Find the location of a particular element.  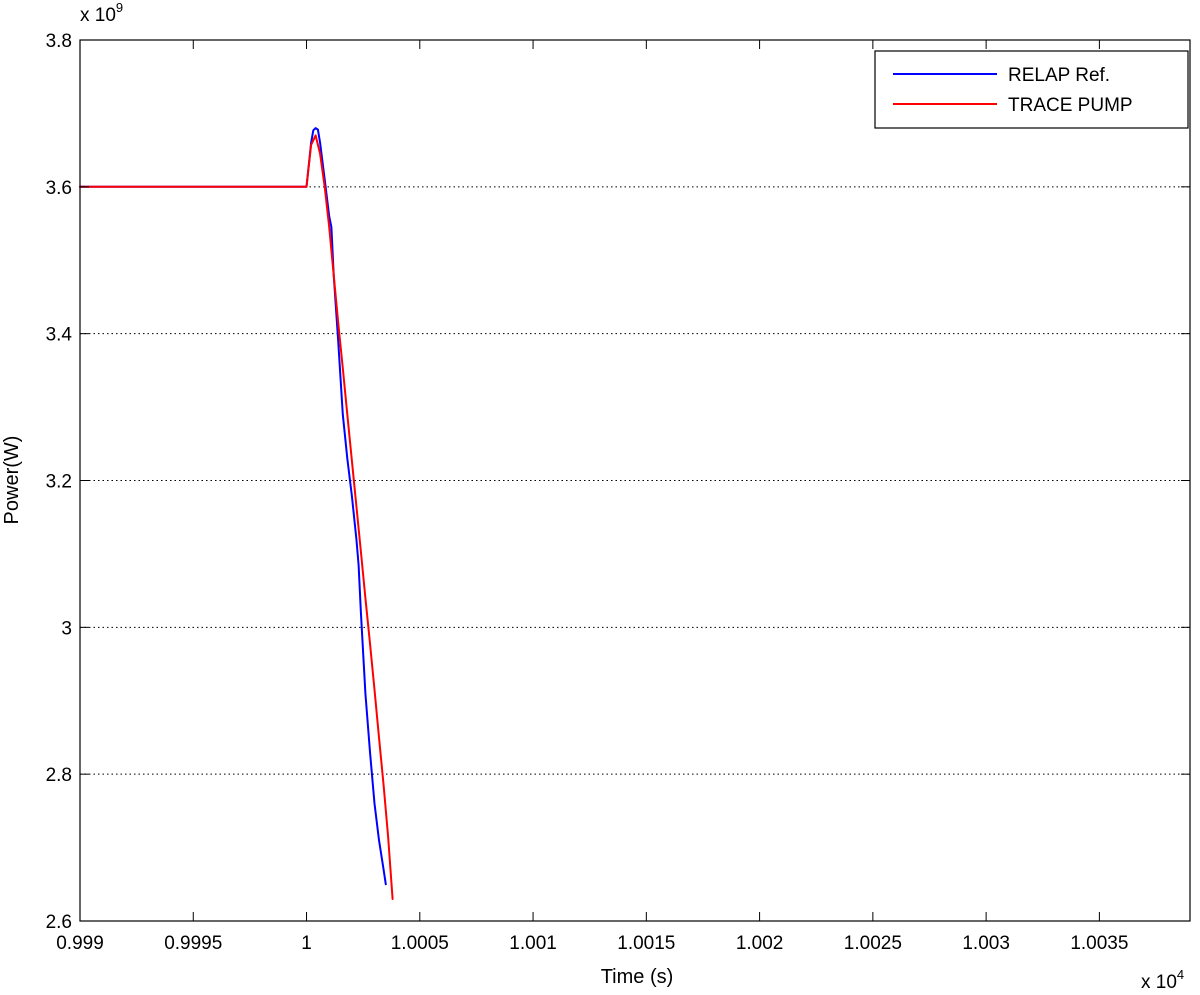

x-tick-label: 1.002 is located at coordinates (760, 943).